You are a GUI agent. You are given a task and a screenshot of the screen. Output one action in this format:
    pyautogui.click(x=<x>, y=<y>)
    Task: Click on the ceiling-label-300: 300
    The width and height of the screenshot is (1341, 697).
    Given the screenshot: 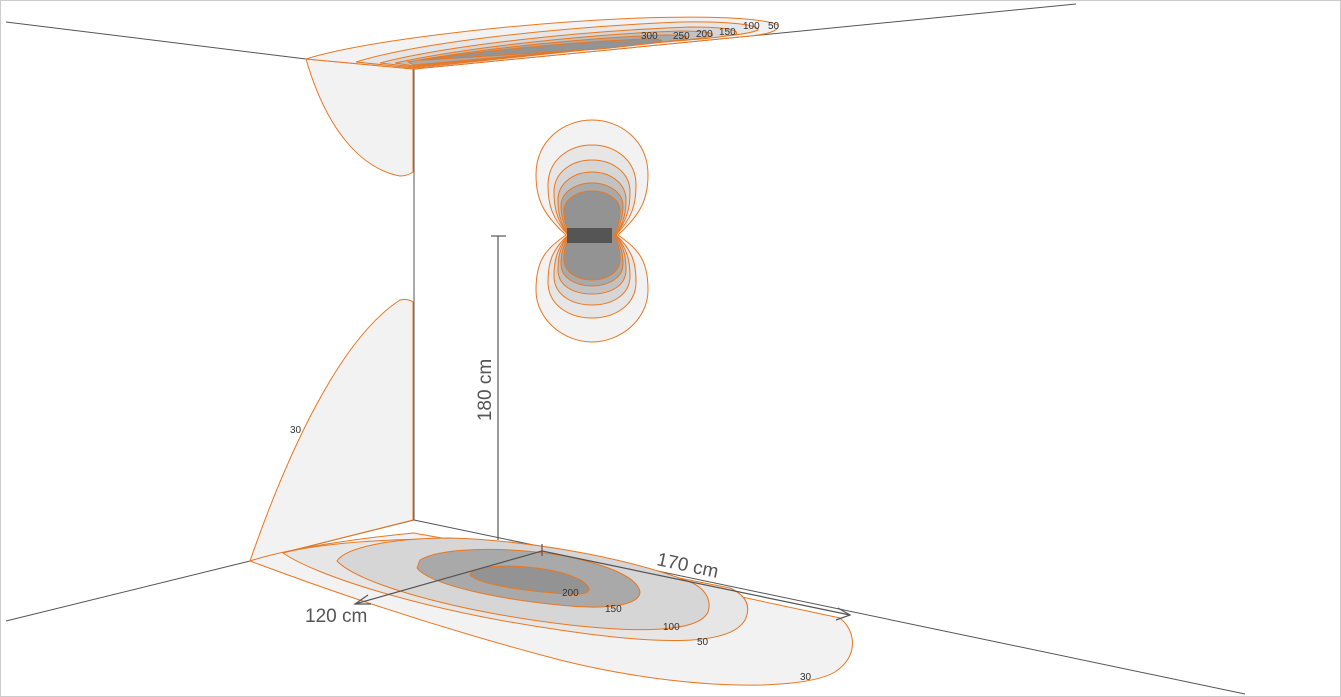 What is the action you would take?
    pyautogui.click(x=649, y=36)
    